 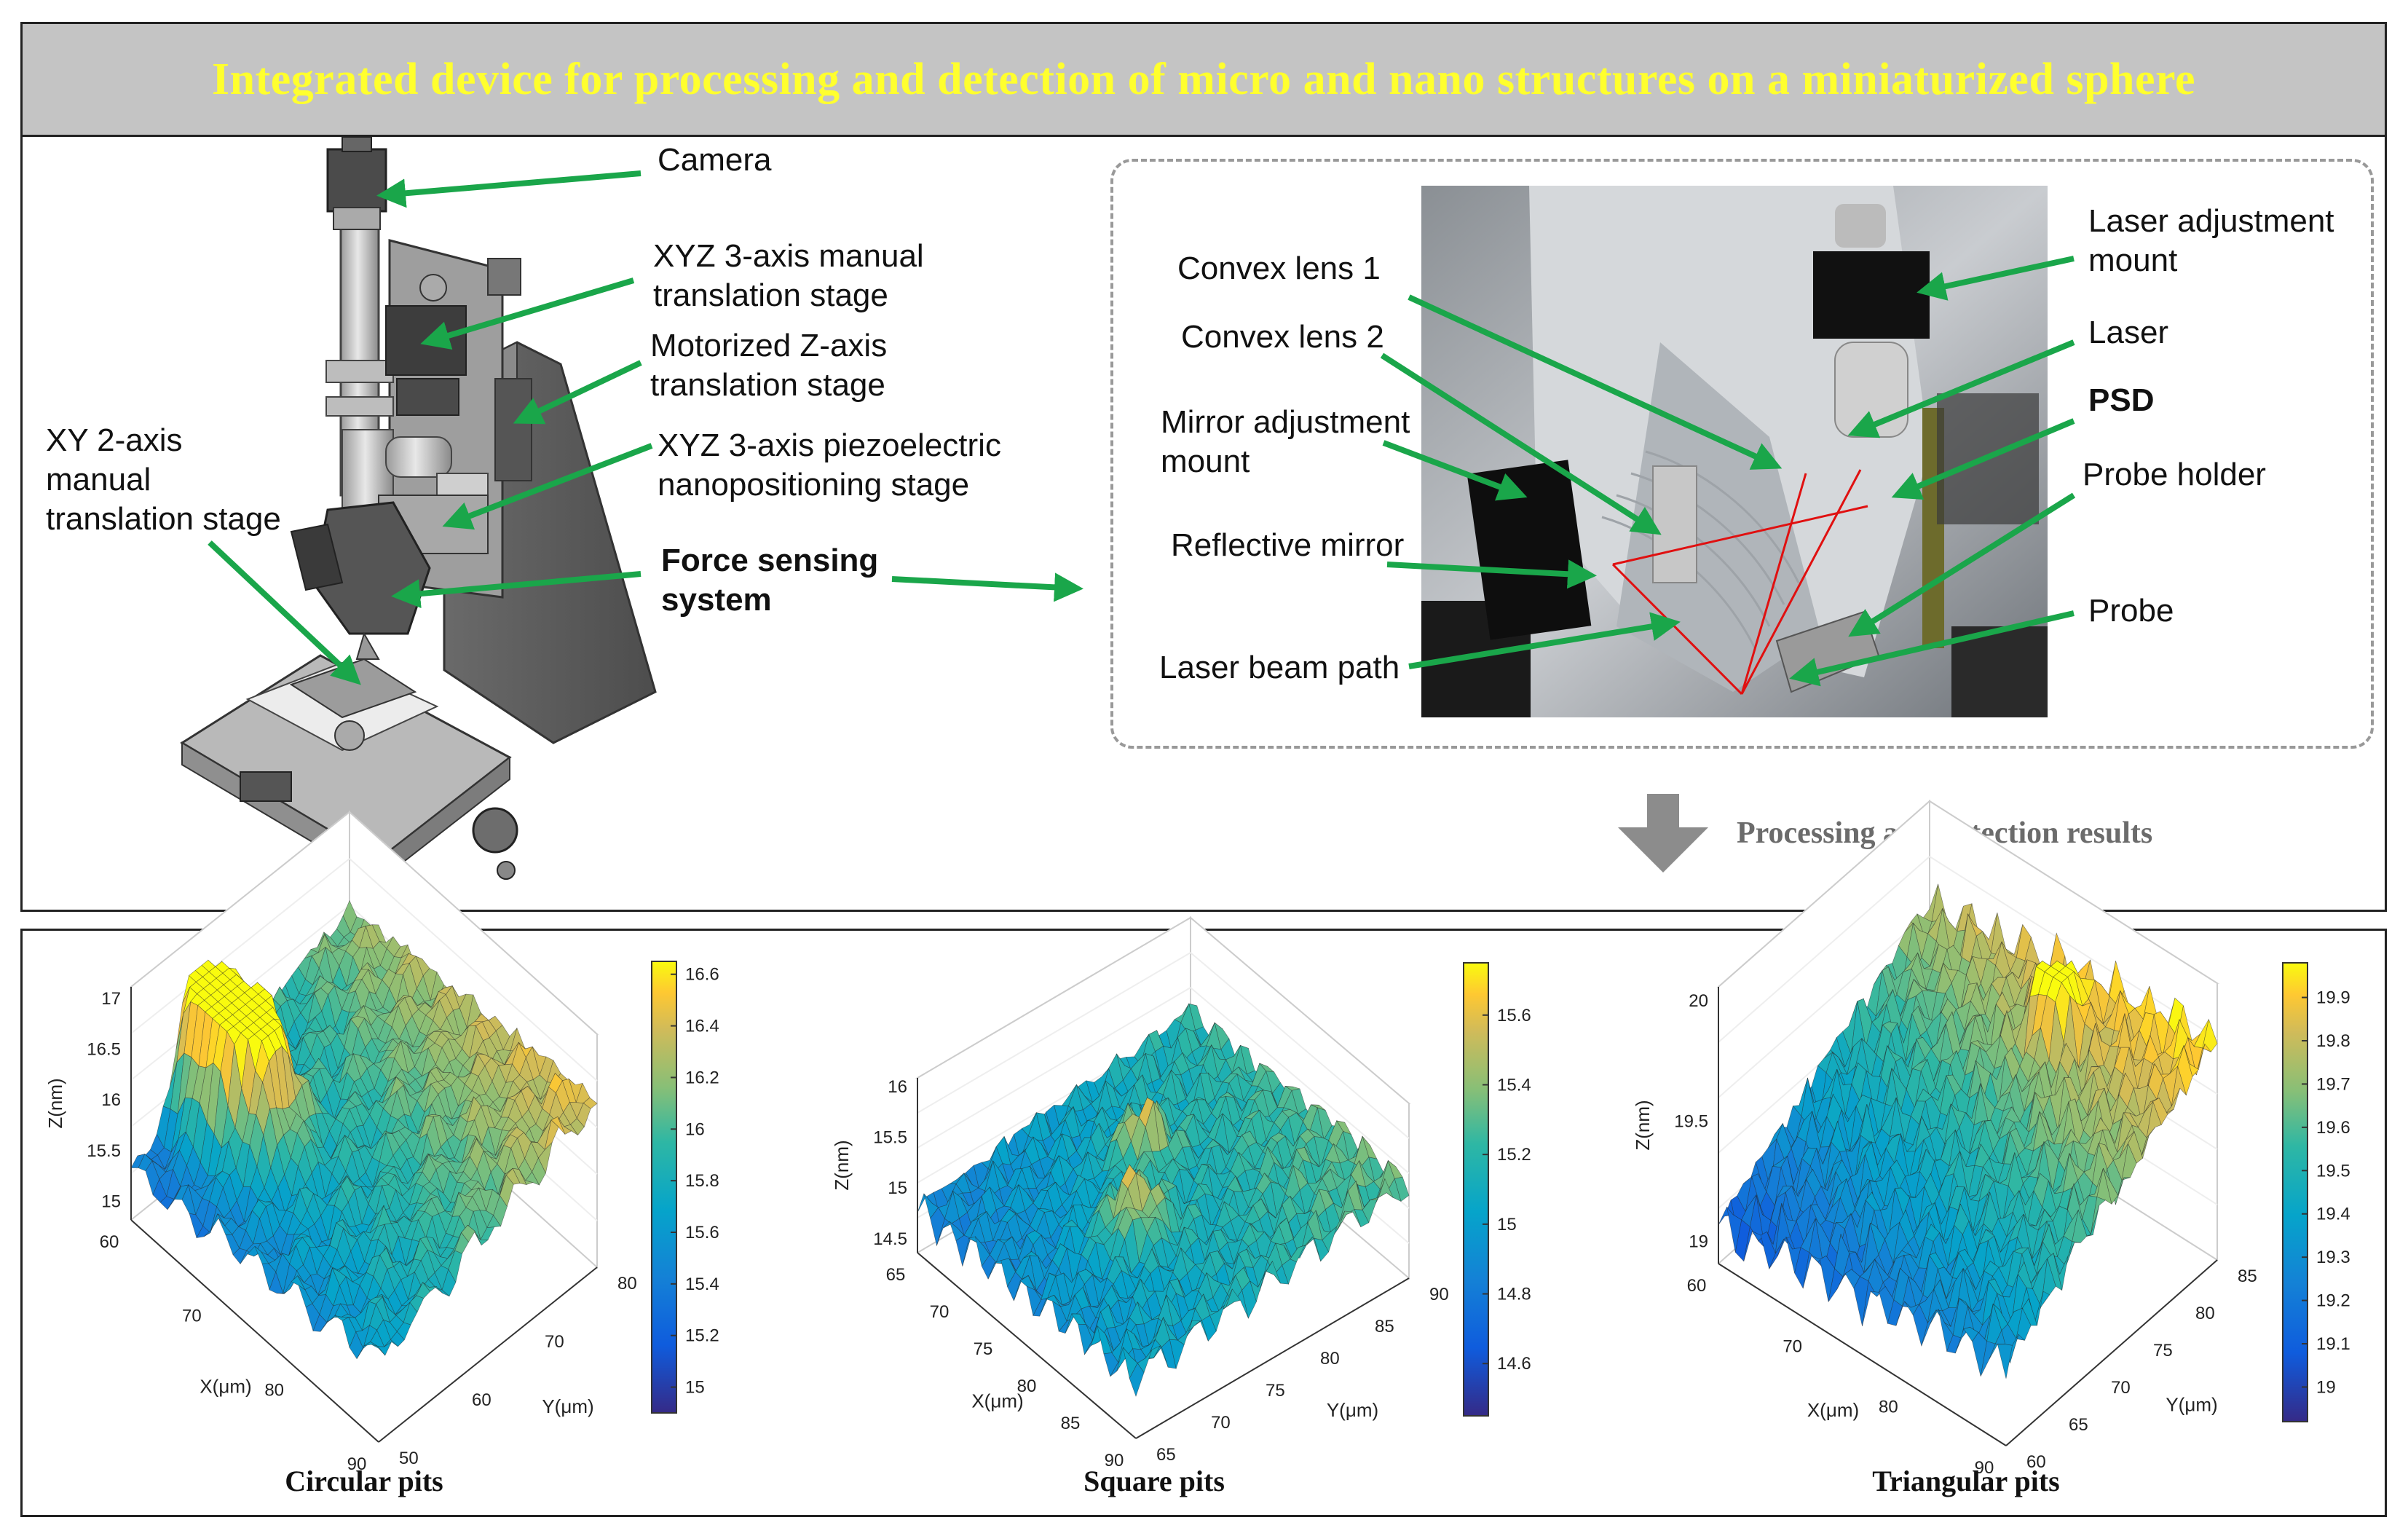 What do you see at coordinates (2131, 611) in the screenshot?
I see `label-probe: Probe` at bounding box center [2131, 611].